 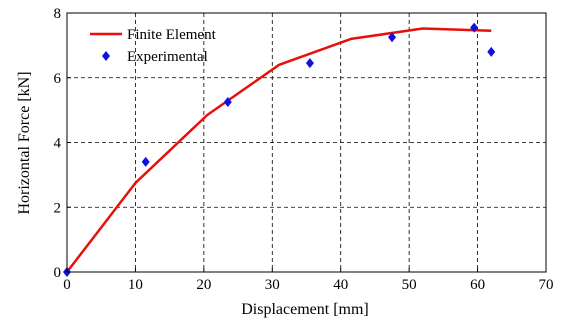 I want to click on legend-label-finite-element: Finite Element, so click(x=172, y=35).